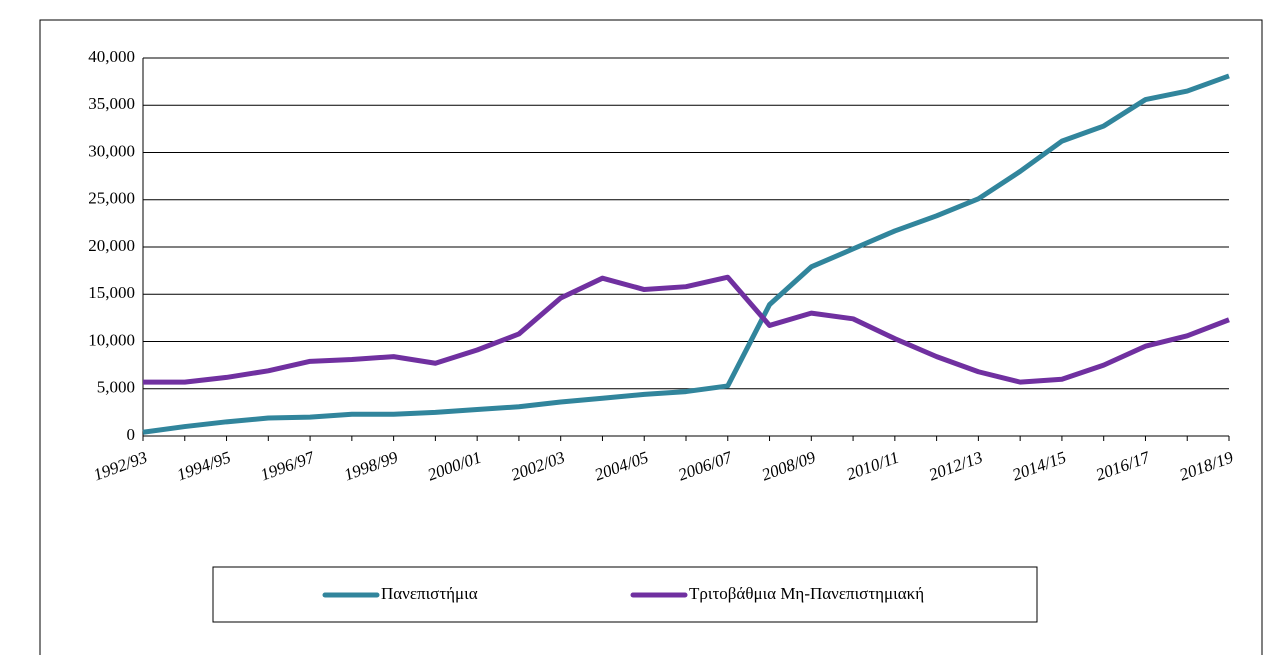 This screenshot has width=1271, height=655. I want to click on y-tick-label: 0, so click(131, 434).